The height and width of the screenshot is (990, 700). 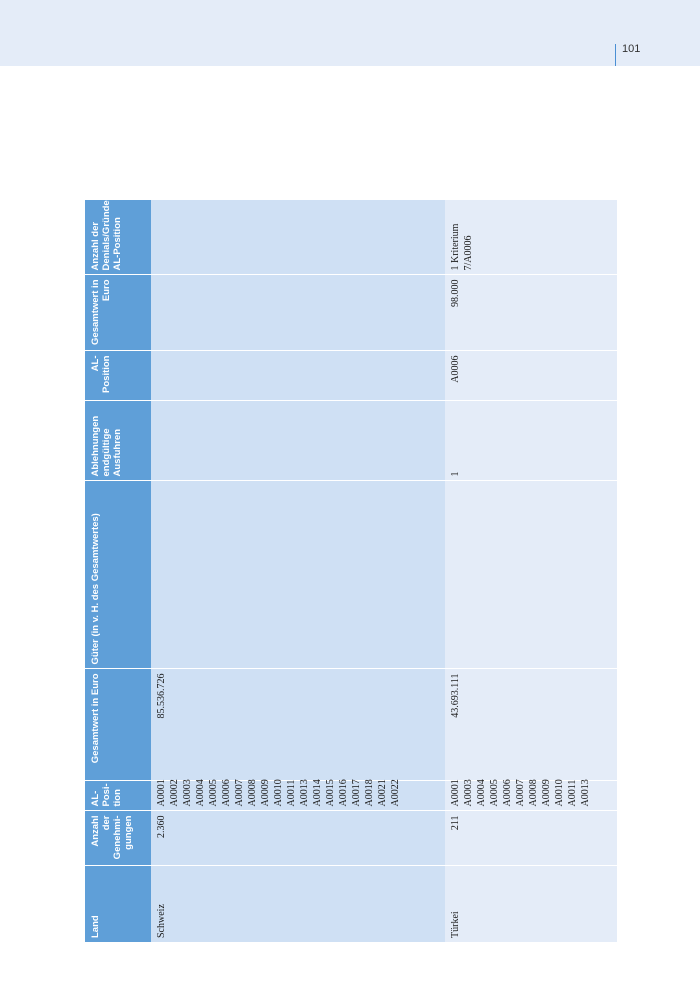 I want to click on cell-gesamtwert-2: 98.000, so click(x=531, y=313).